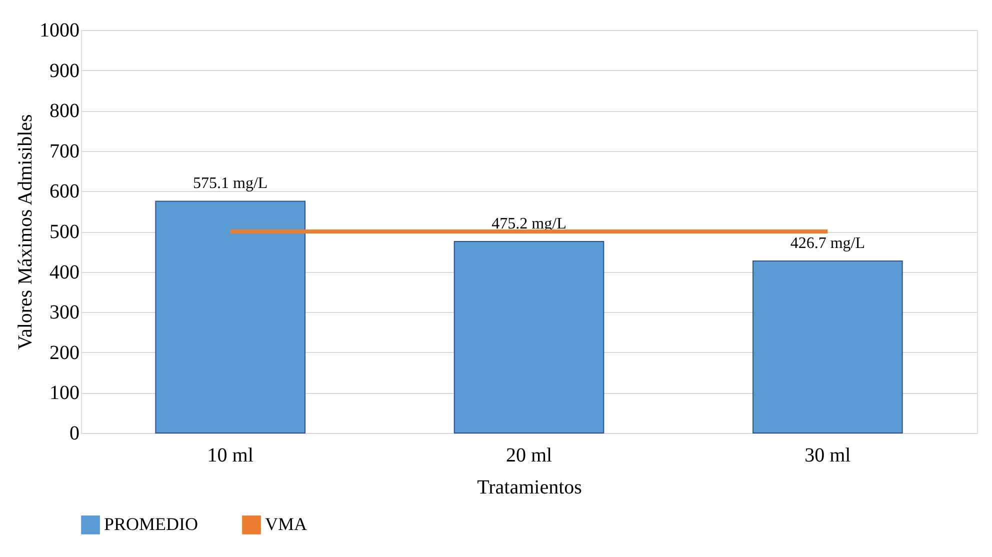 The width and height of the screenshot is (992, 557). What do you see at coordinates (60, 31) in the screenshot?
I see `y-tick-label: 1000` at bounding box center [60, 31].